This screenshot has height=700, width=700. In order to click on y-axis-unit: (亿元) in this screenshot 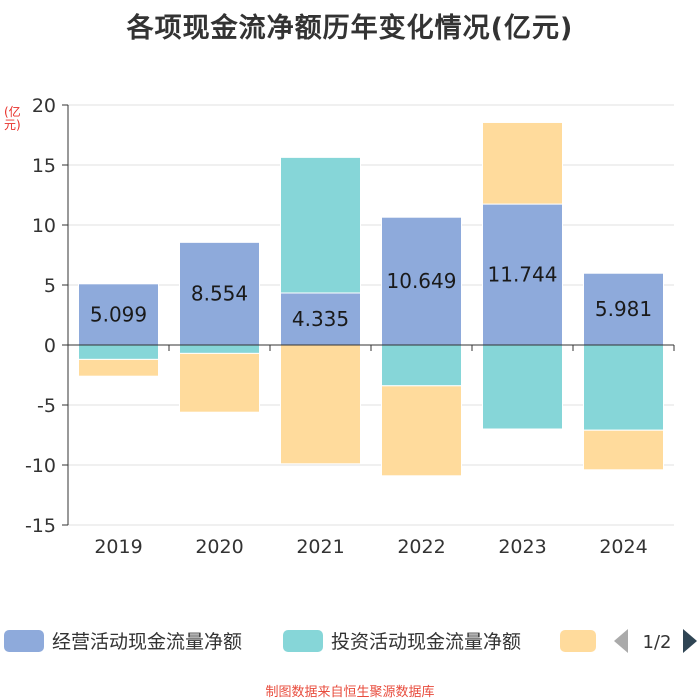, I will do `click(12, 118)`.